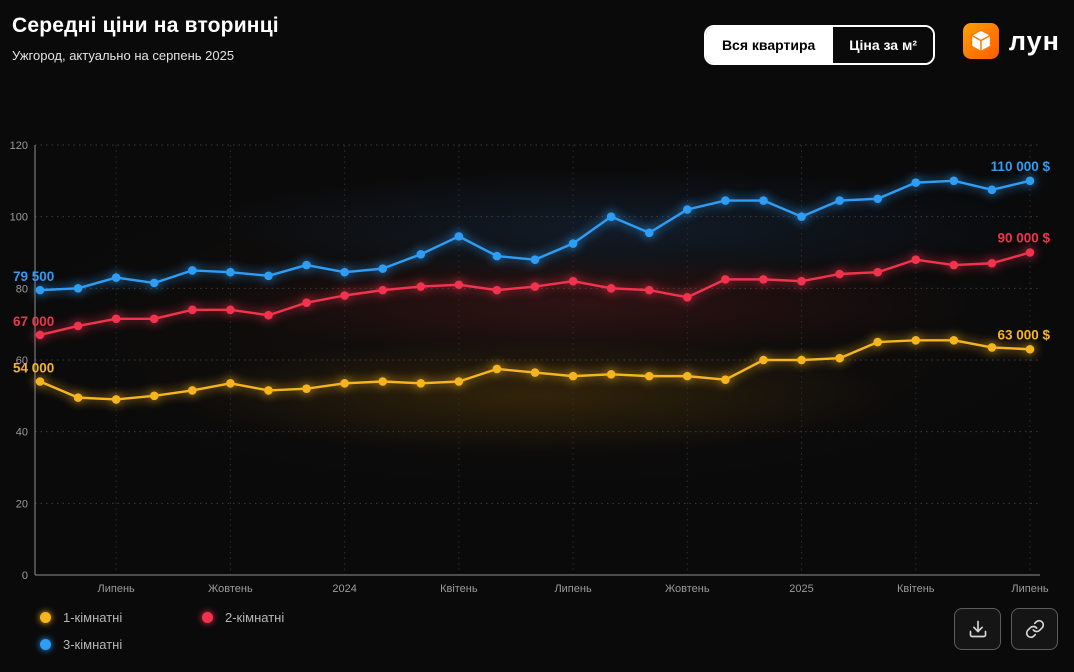  I want to click on download-button, so click(977, 629).